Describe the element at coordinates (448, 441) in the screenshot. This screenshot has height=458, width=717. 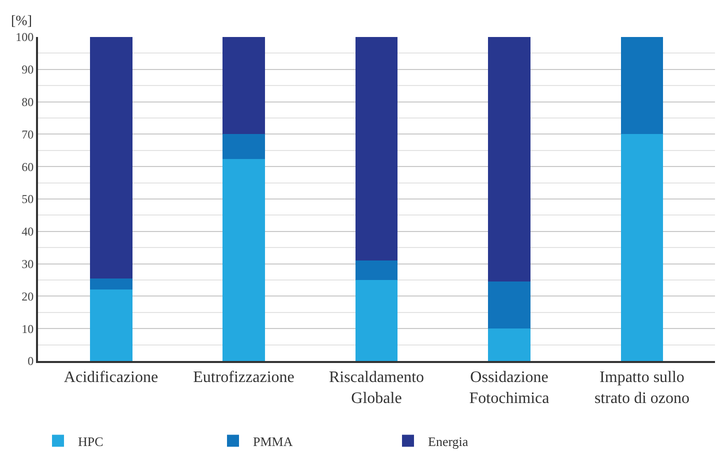
I see `legend-label: Energia` at that location.